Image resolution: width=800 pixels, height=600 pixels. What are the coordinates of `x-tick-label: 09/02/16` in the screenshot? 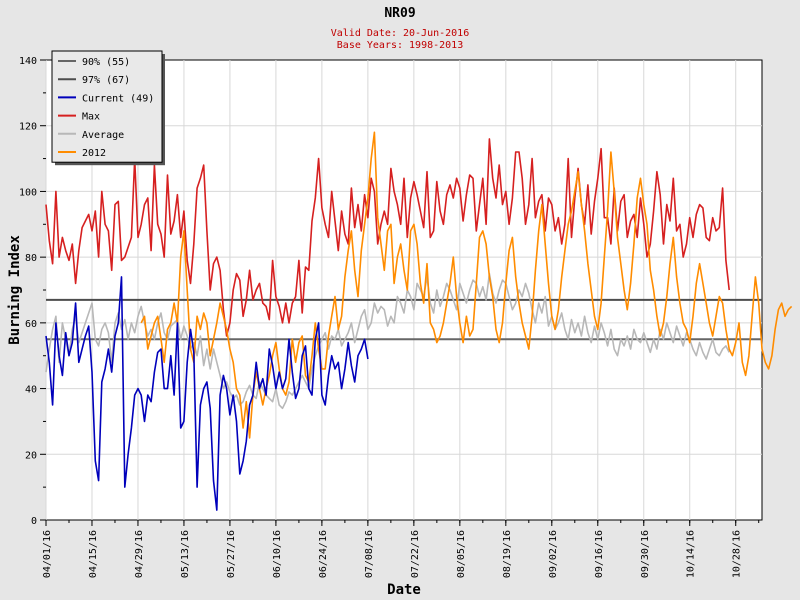 It's located at (553, 554).